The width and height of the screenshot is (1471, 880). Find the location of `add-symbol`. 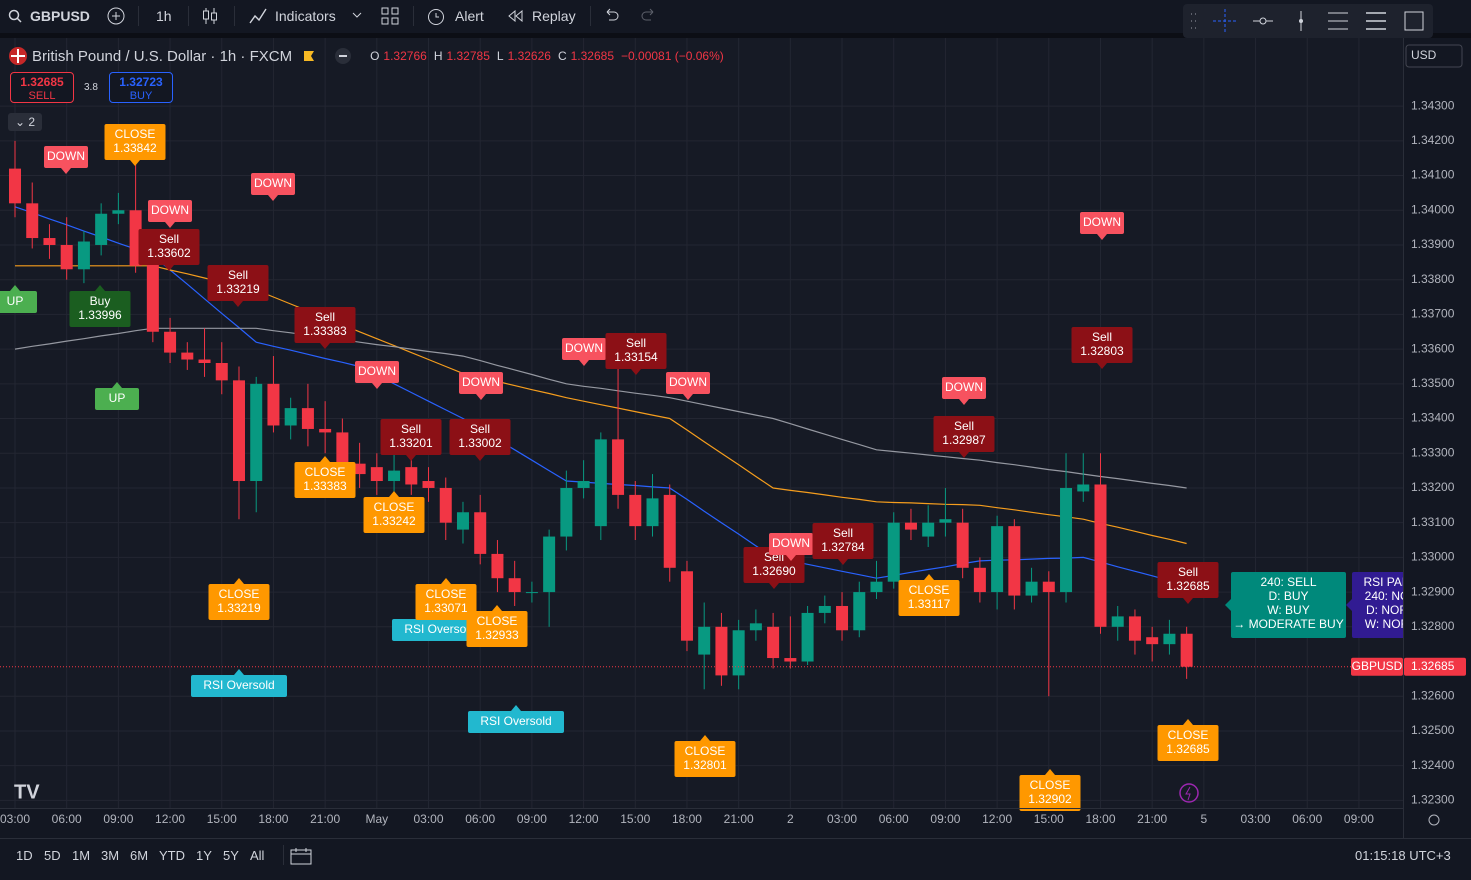

add-symbol is located at coordinates (116, 16).